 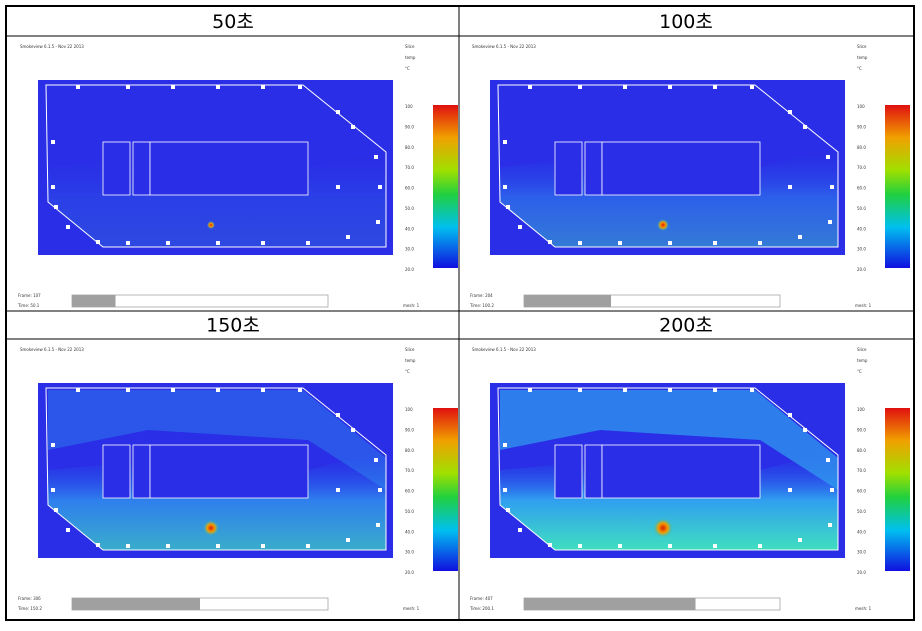 I want to click on app-title: Smokeview 6.1.5 - Nov 22 2013, so click(x=52, y=46).